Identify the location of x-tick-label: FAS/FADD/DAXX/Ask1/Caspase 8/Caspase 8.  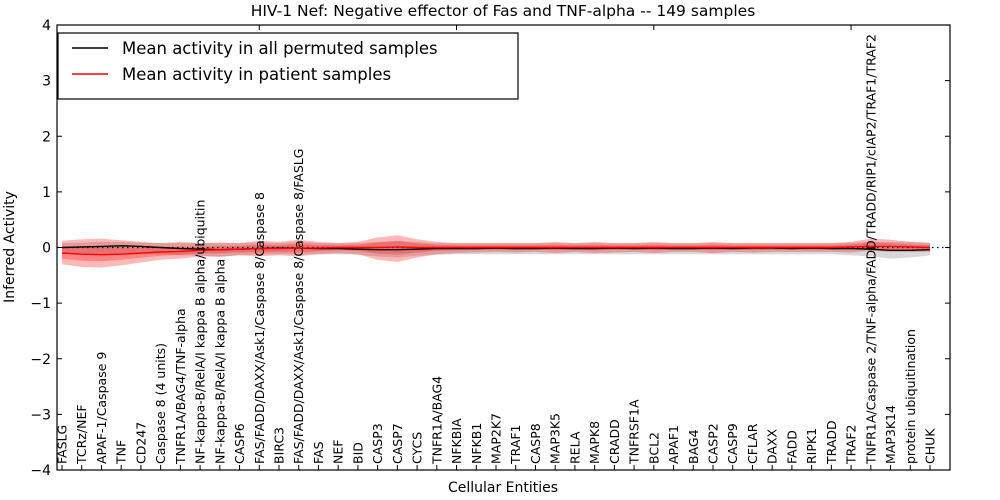
(259, 328).